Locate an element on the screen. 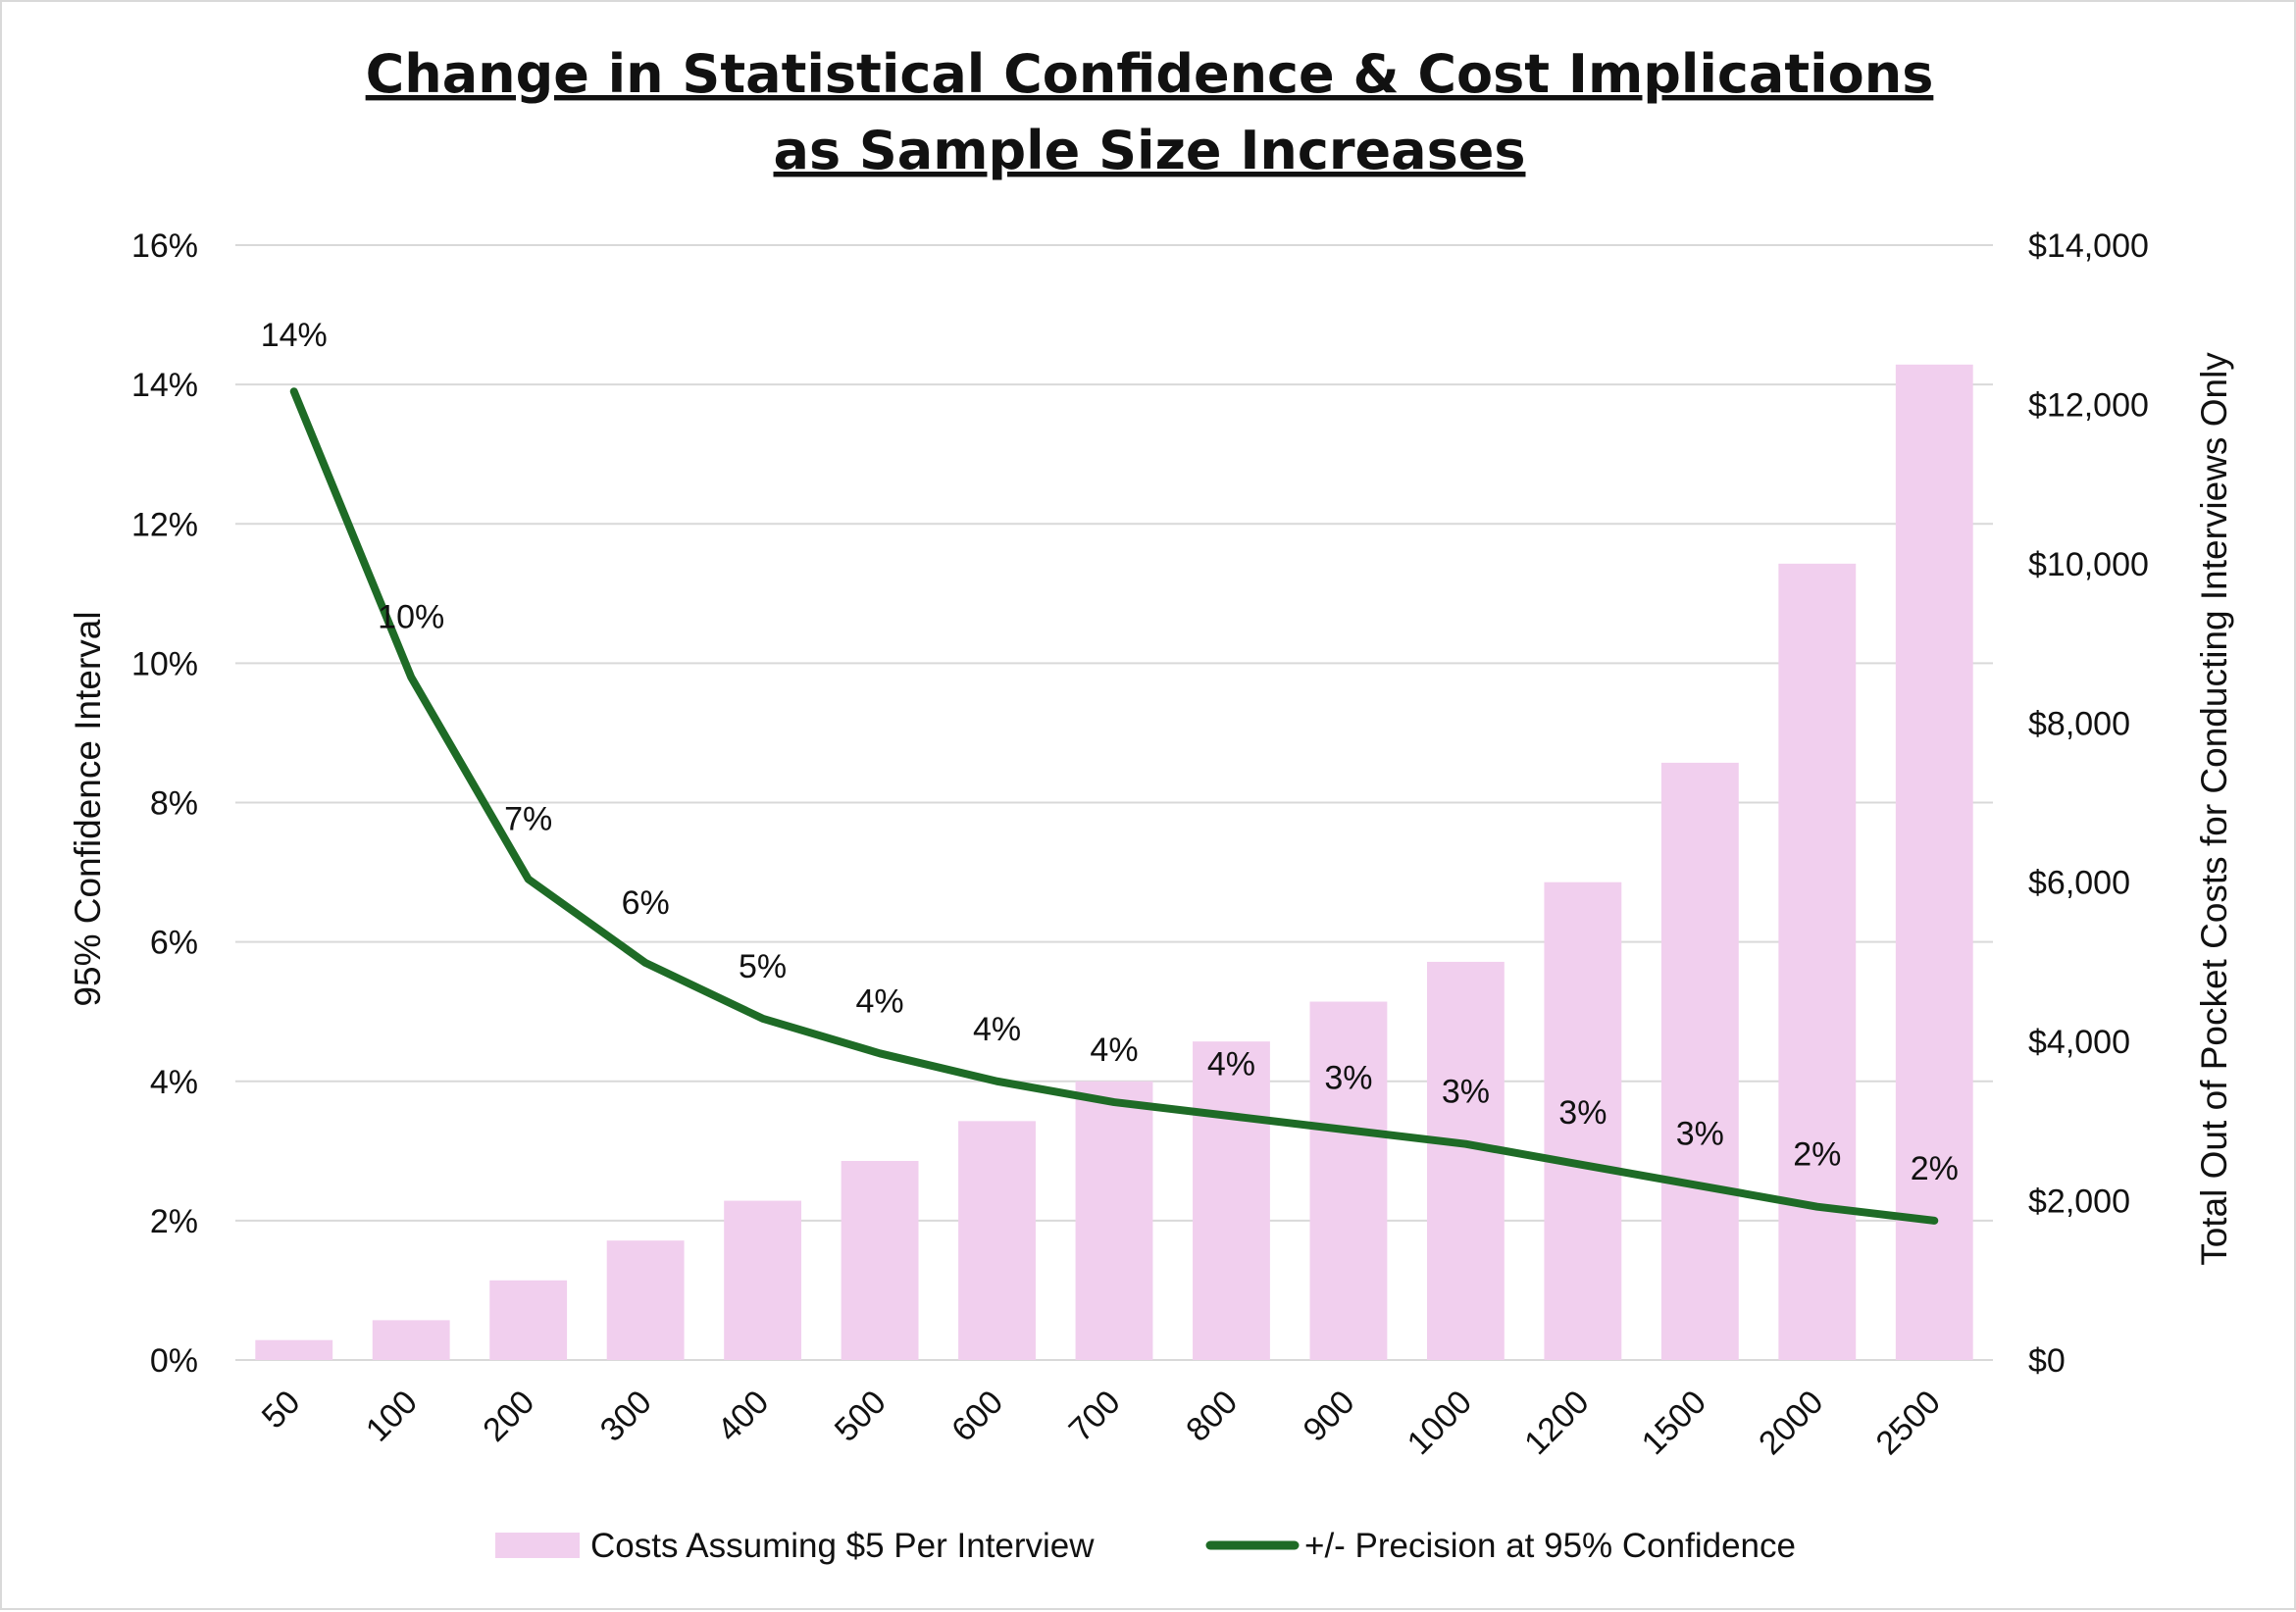 The image size is (2296, 1612). right-tick-label: $12,000 is located at coordinates (2089, 405).